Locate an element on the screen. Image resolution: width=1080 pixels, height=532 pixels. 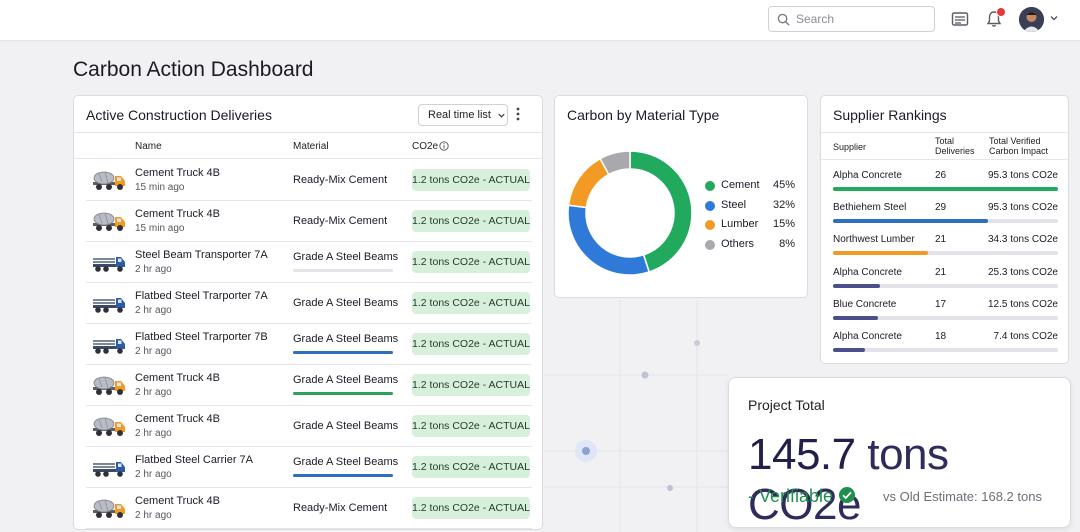
delivery-name: Flatbed Steel Carrier 7A is located at coordinates (194, 460).